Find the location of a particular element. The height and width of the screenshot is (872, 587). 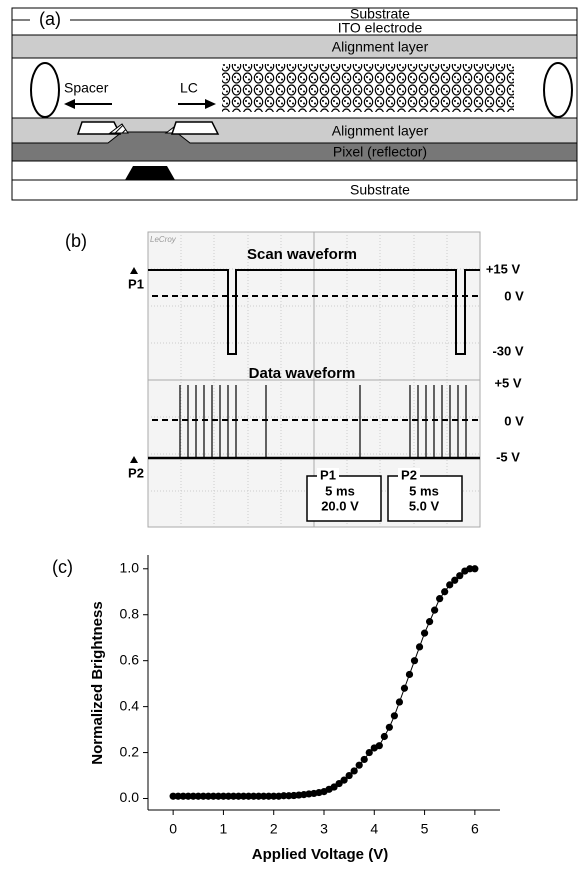

data-title: Data waveform is located at coordinates (302, 373).